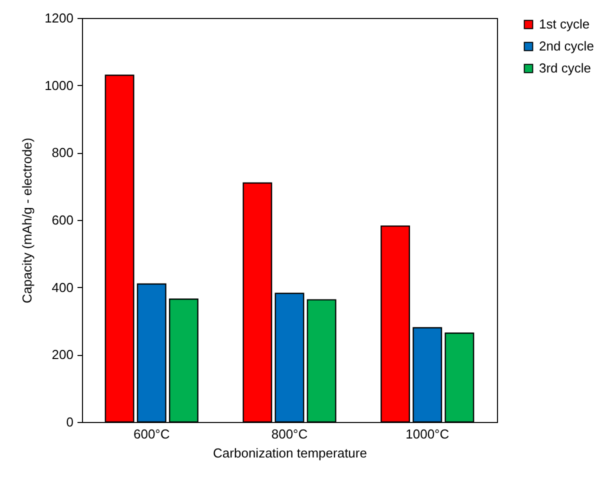  What do you see at coordinates (59, 85) in the screenshot?
I see `y-tick-label: 1000` at bounding box center [59, 85].